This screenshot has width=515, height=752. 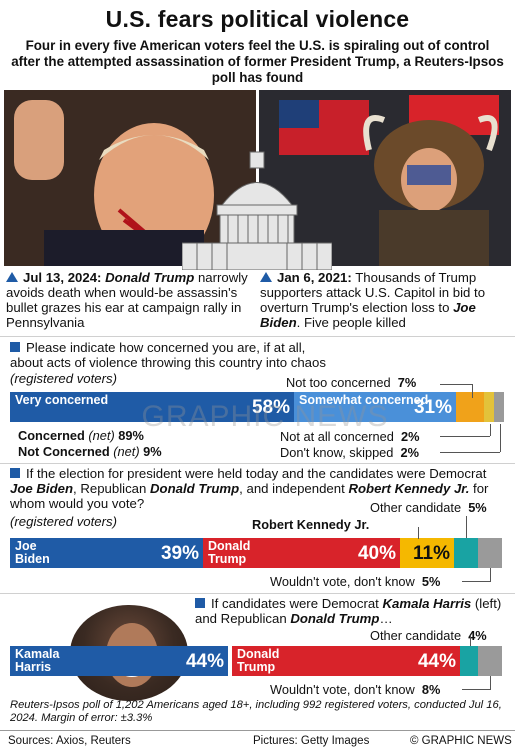 What do you see at coordinates (64, 521) in the screenshot?
I see `q2-note: (registered voters)` at bounding box center [64, 521].